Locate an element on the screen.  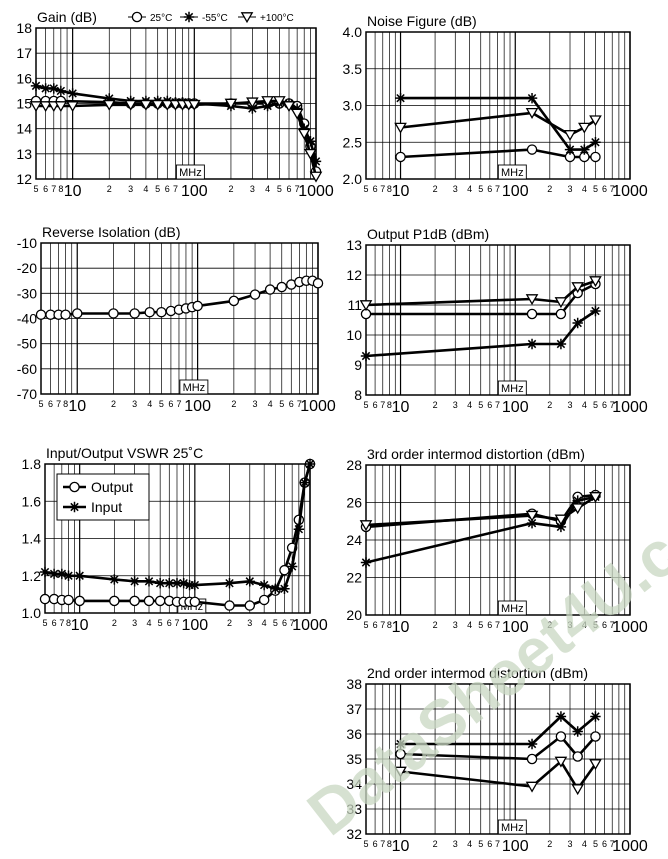
x-tick-label: 3 is located at coordinates (455, 189).